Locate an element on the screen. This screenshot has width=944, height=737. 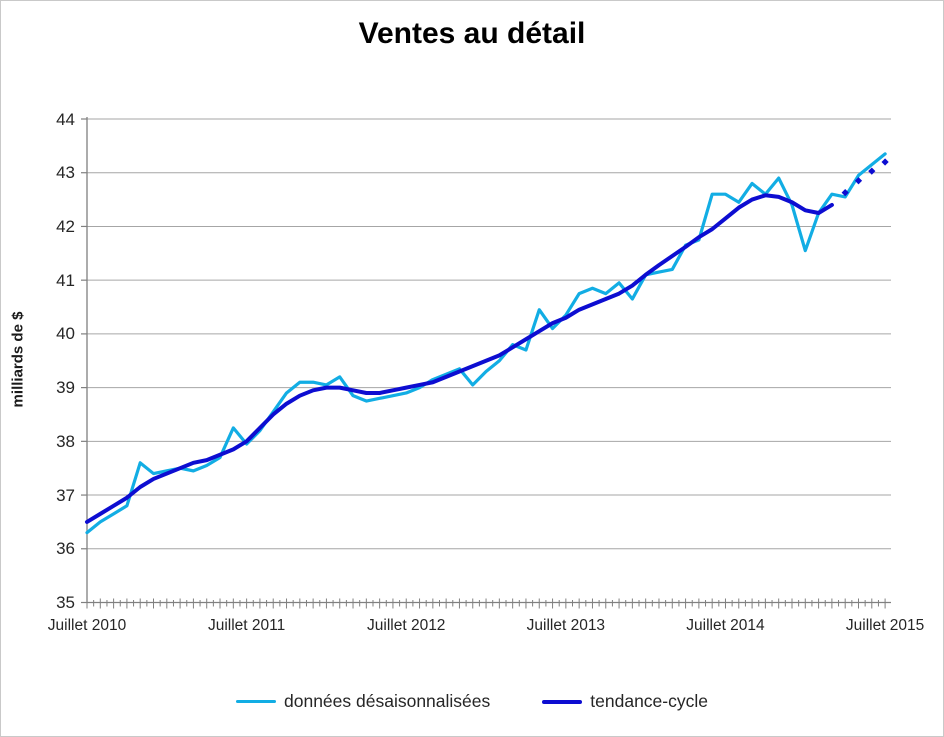
y-tick-label: 42 is located at coordinates (65, 226).